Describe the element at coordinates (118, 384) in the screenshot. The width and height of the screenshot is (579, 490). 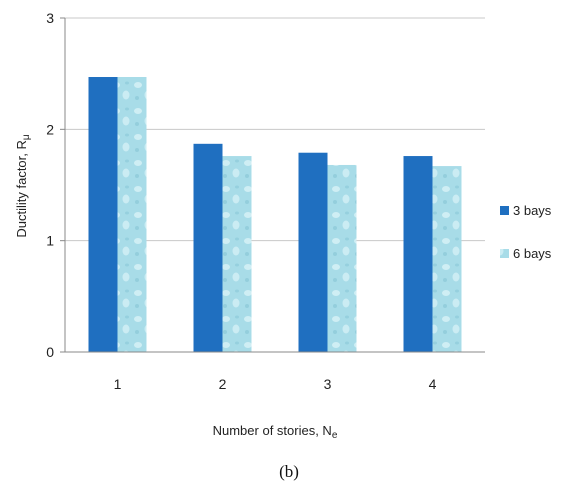
I see `x-tick-label-1: 1` at that location.